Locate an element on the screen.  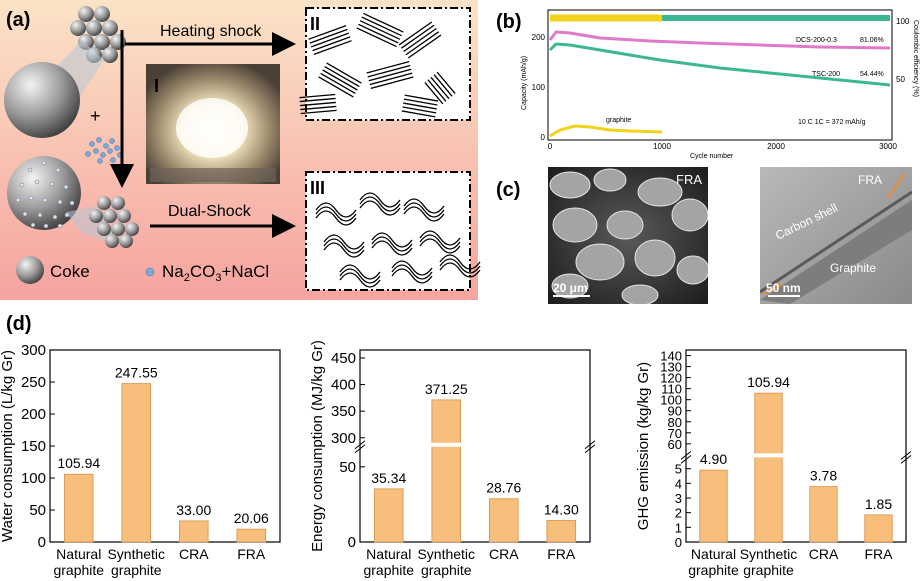
annotation-tsc-pct: 54.44% is located at coordinates (872, 74).